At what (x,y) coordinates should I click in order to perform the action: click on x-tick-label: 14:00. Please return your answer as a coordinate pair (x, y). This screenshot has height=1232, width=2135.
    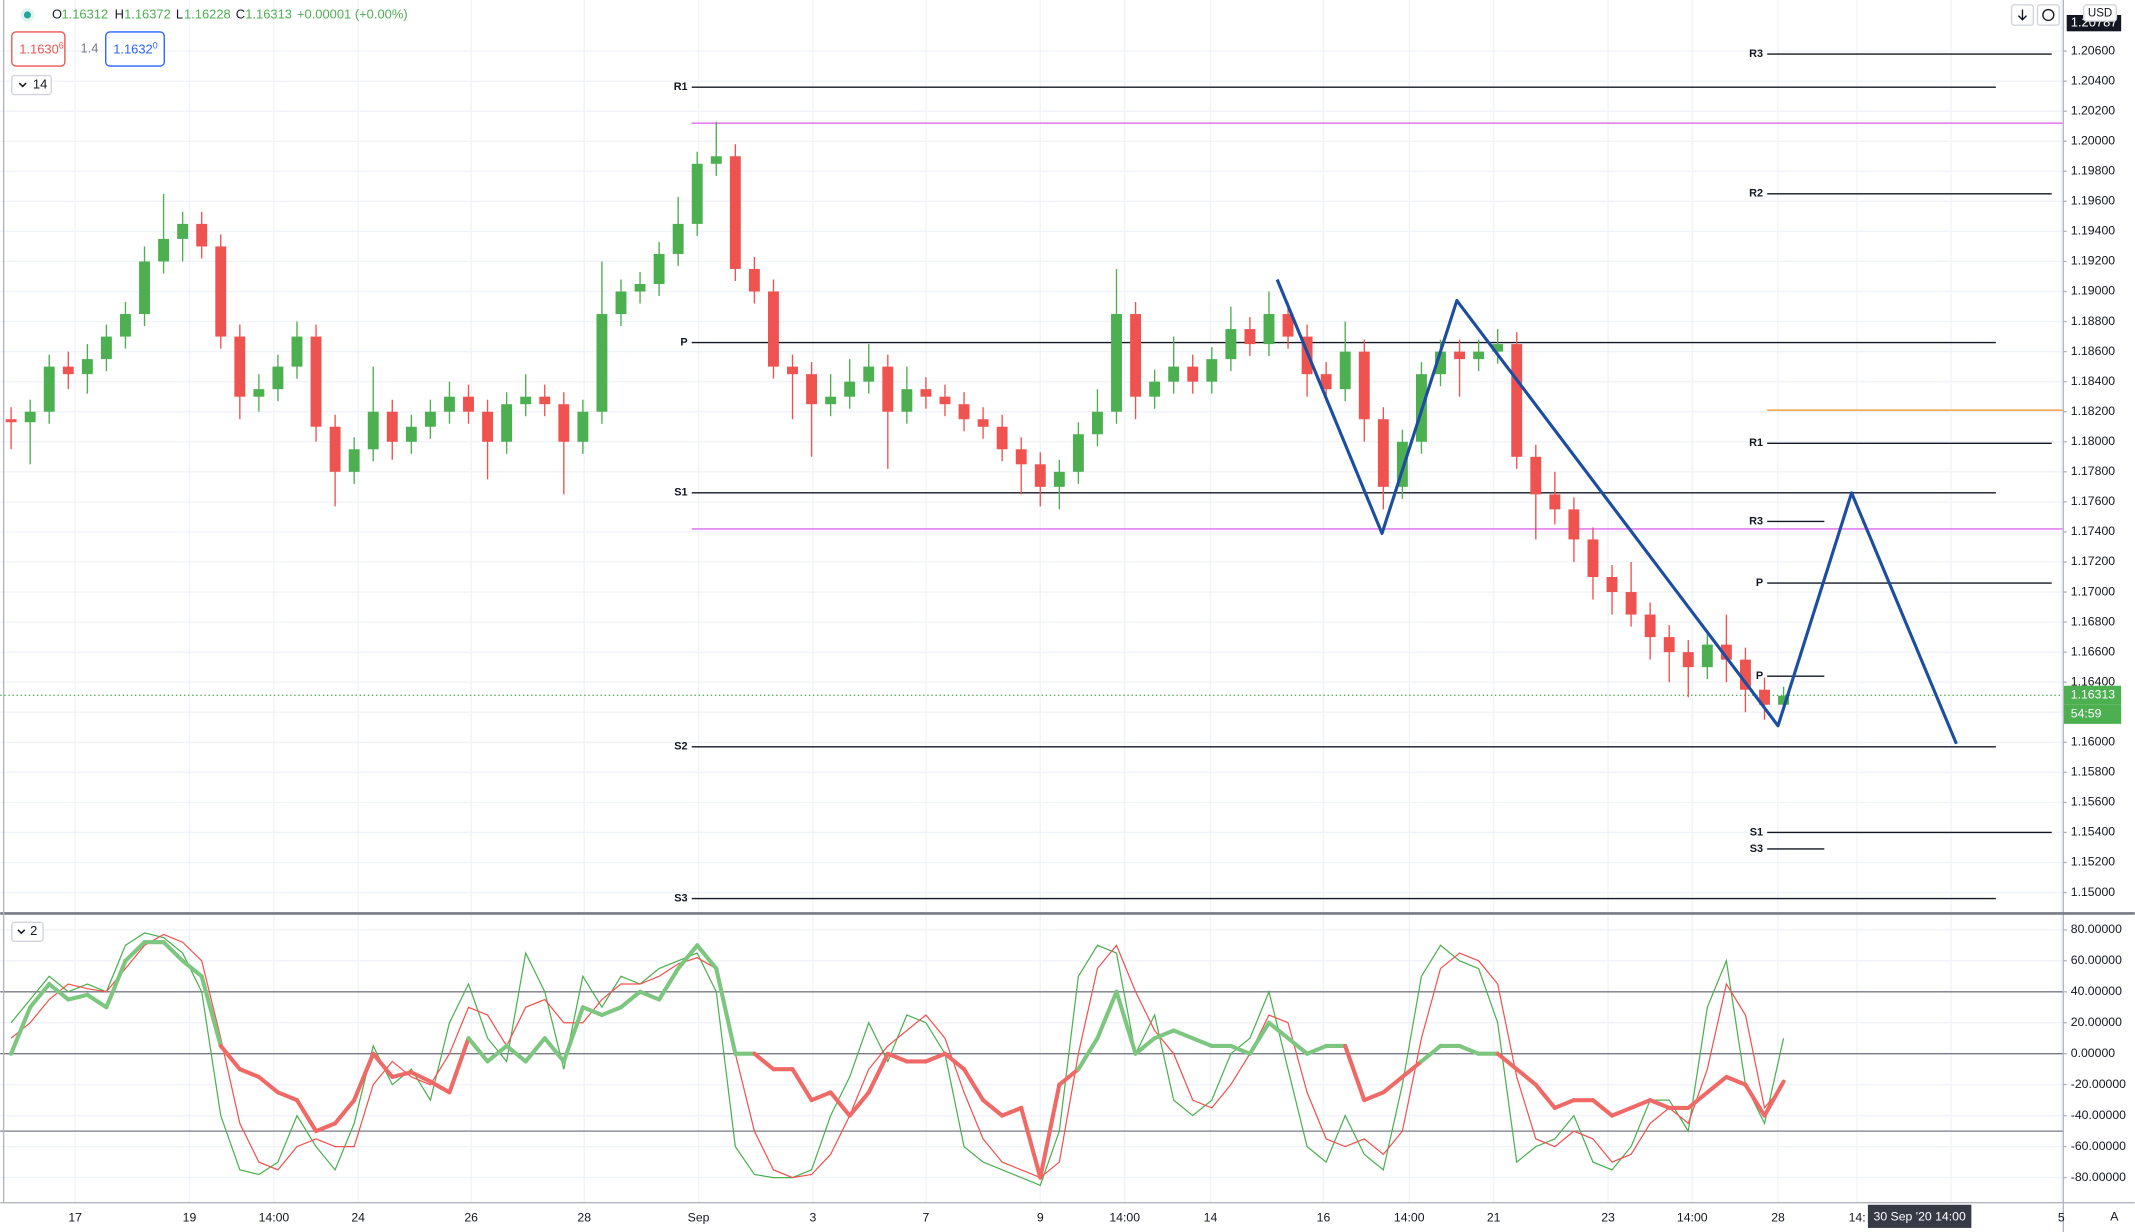
    Looking at the image, I should click on (1124, 1218).